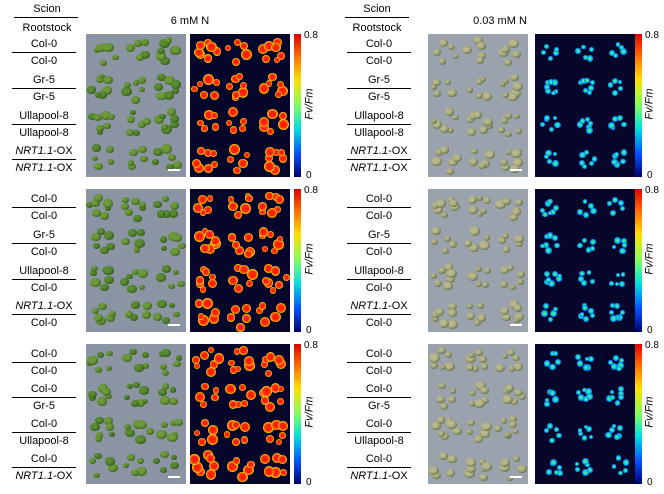 The image size is (664, 494). I want to click on row-scion-label: Gr-5, so click(44, 79).